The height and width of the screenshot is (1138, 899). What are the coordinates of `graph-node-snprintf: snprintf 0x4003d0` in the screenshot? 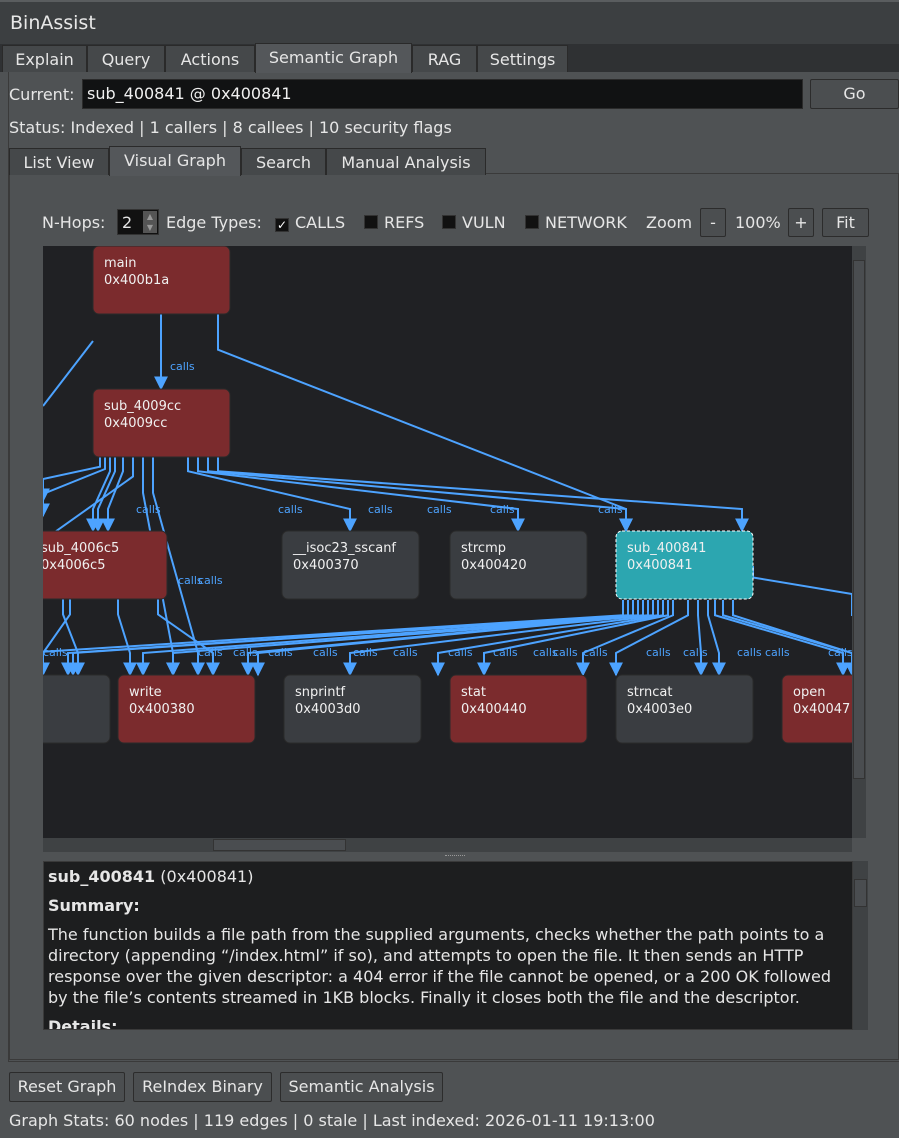 It's located at (352, 709).